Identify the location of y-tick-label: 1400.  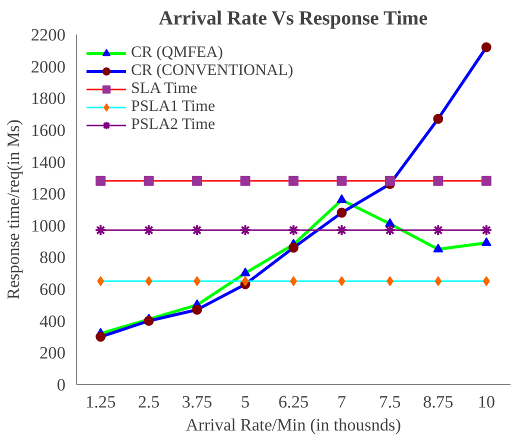
(48, 162).